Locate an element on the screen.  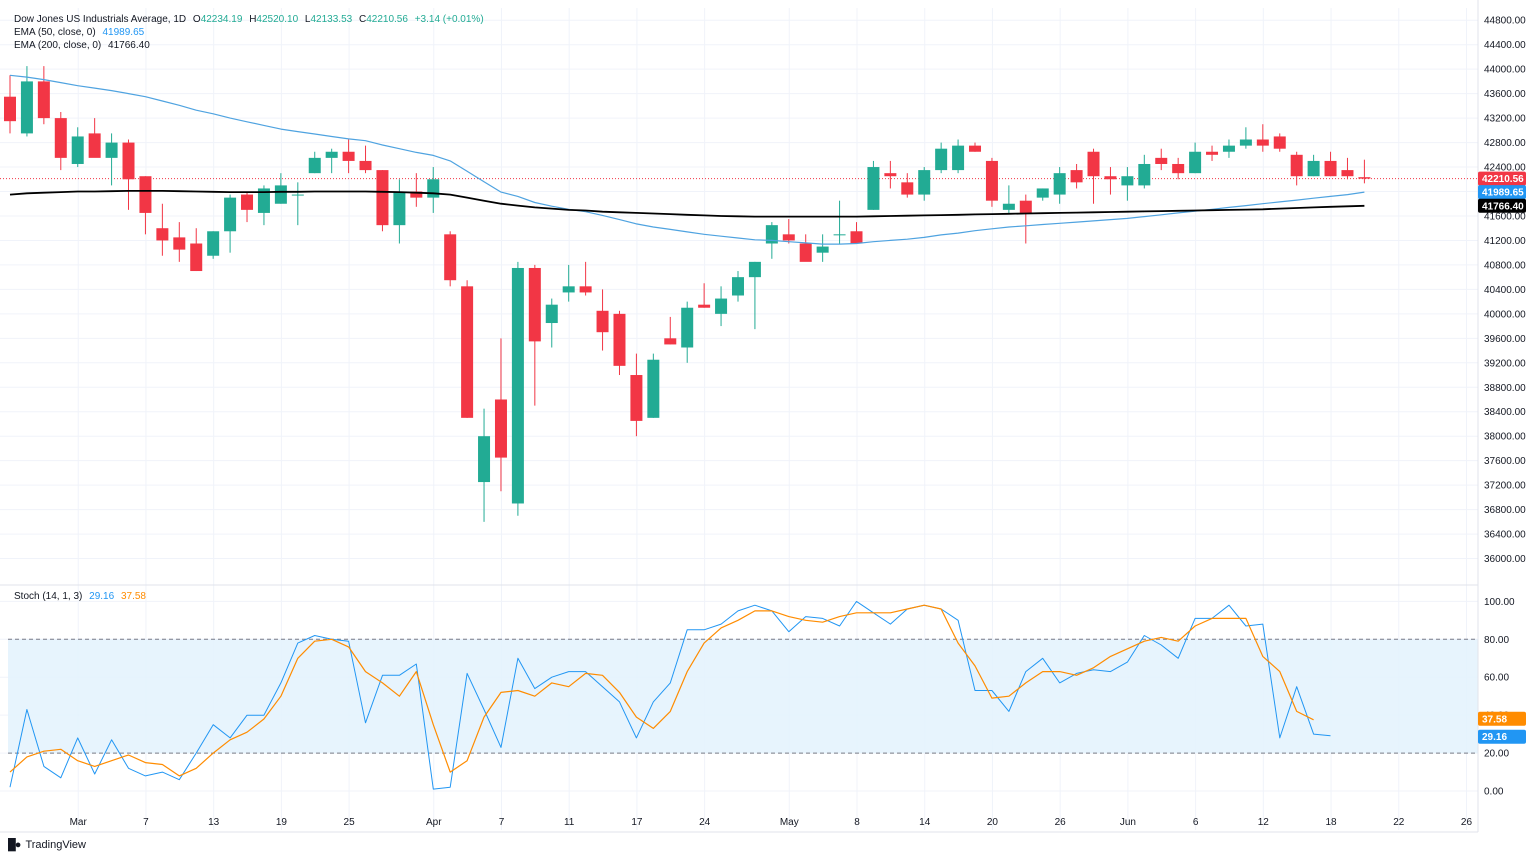
price-tick-label: 39200.00 is located at coordinates (1505, 363).